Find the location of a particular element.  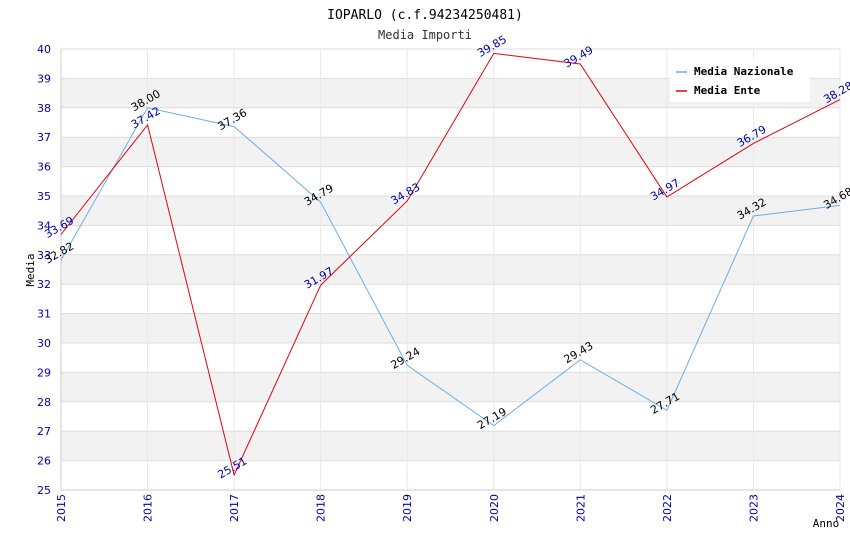

y-tick-label: 29 is located at coordinates (44, 372).